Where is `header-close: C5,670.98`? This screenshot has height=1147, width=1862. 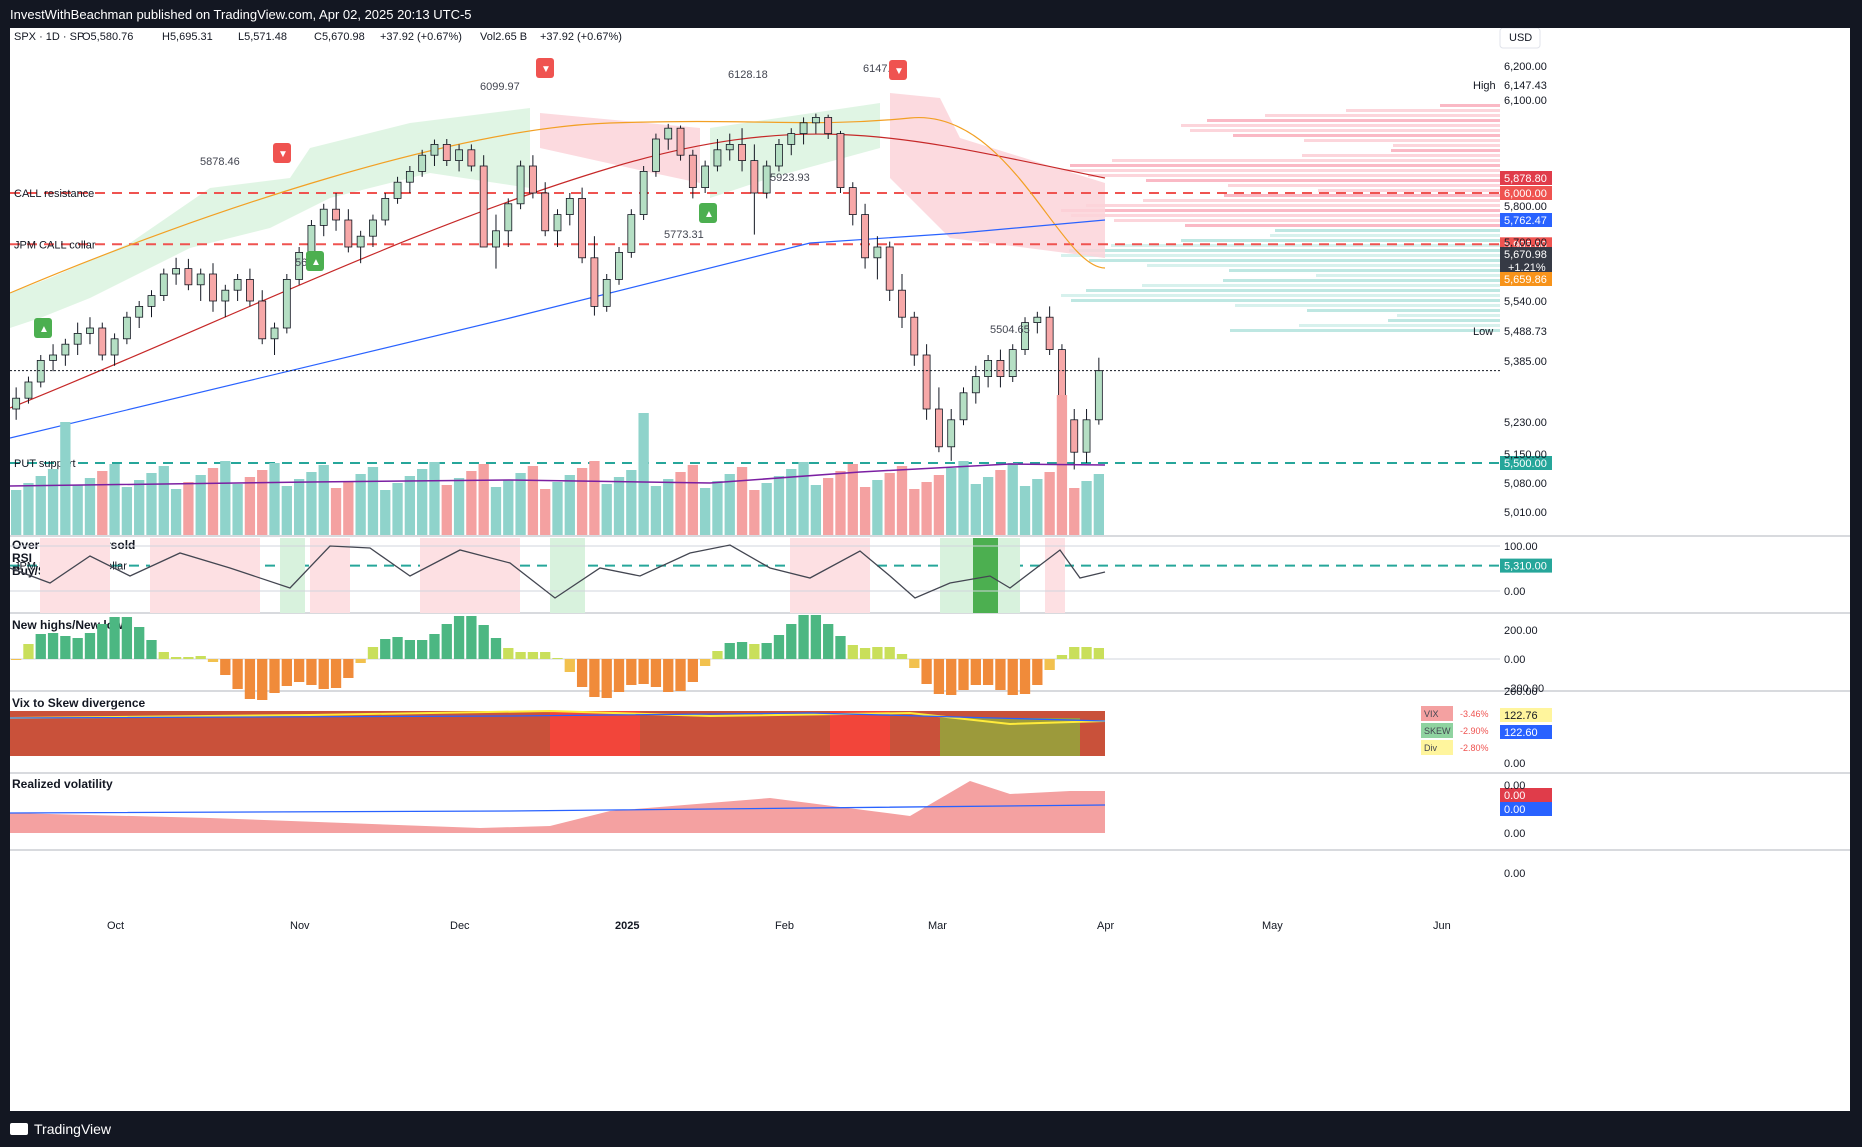
header-close: C5,670.98 is located at coordinates (339, 37).